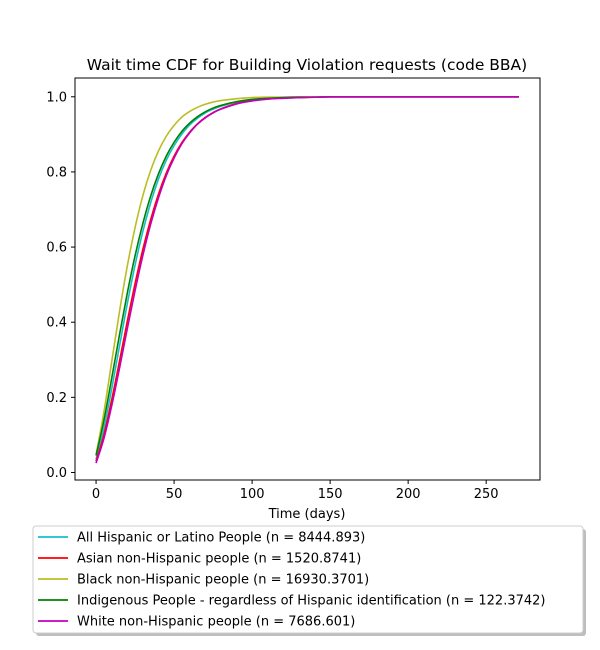 This screenshot has width=600, height=650. Describe the element at coordinates (216, 622) in the screenshot. I see `legend-label: White non-Hispanic people (n = 7686.601)` at that location.